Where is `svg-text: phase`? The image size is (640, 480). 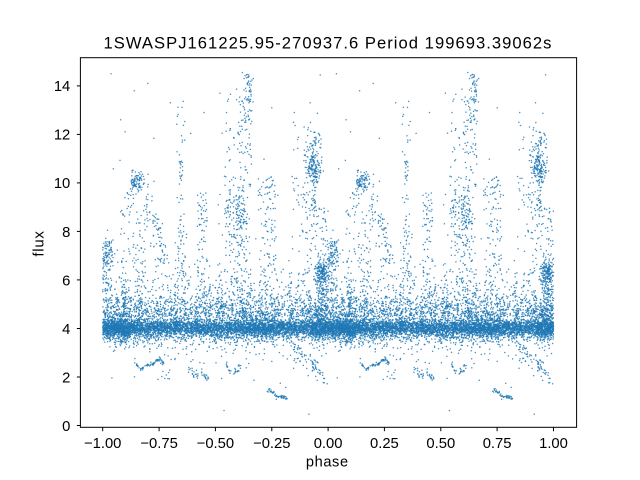 svg-text: phase is located at coordinates (327, 462).